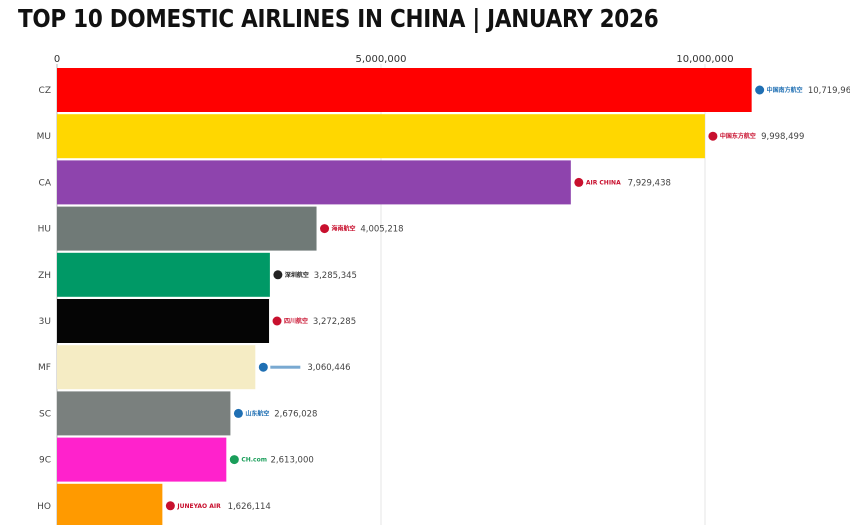  I want to click on hainan-airlines-logo: 海南航空, so click(338, 229).